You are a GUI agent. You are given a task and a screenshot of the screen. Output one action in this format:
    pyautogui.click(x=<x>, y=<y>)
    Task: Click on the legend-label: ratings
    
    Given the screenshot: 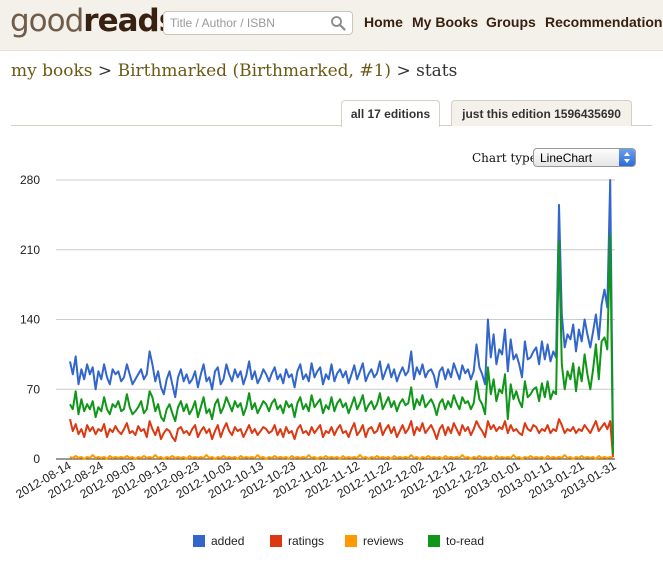 What is the action you would take?
    pyautogui.click(x=306, y=541)
    